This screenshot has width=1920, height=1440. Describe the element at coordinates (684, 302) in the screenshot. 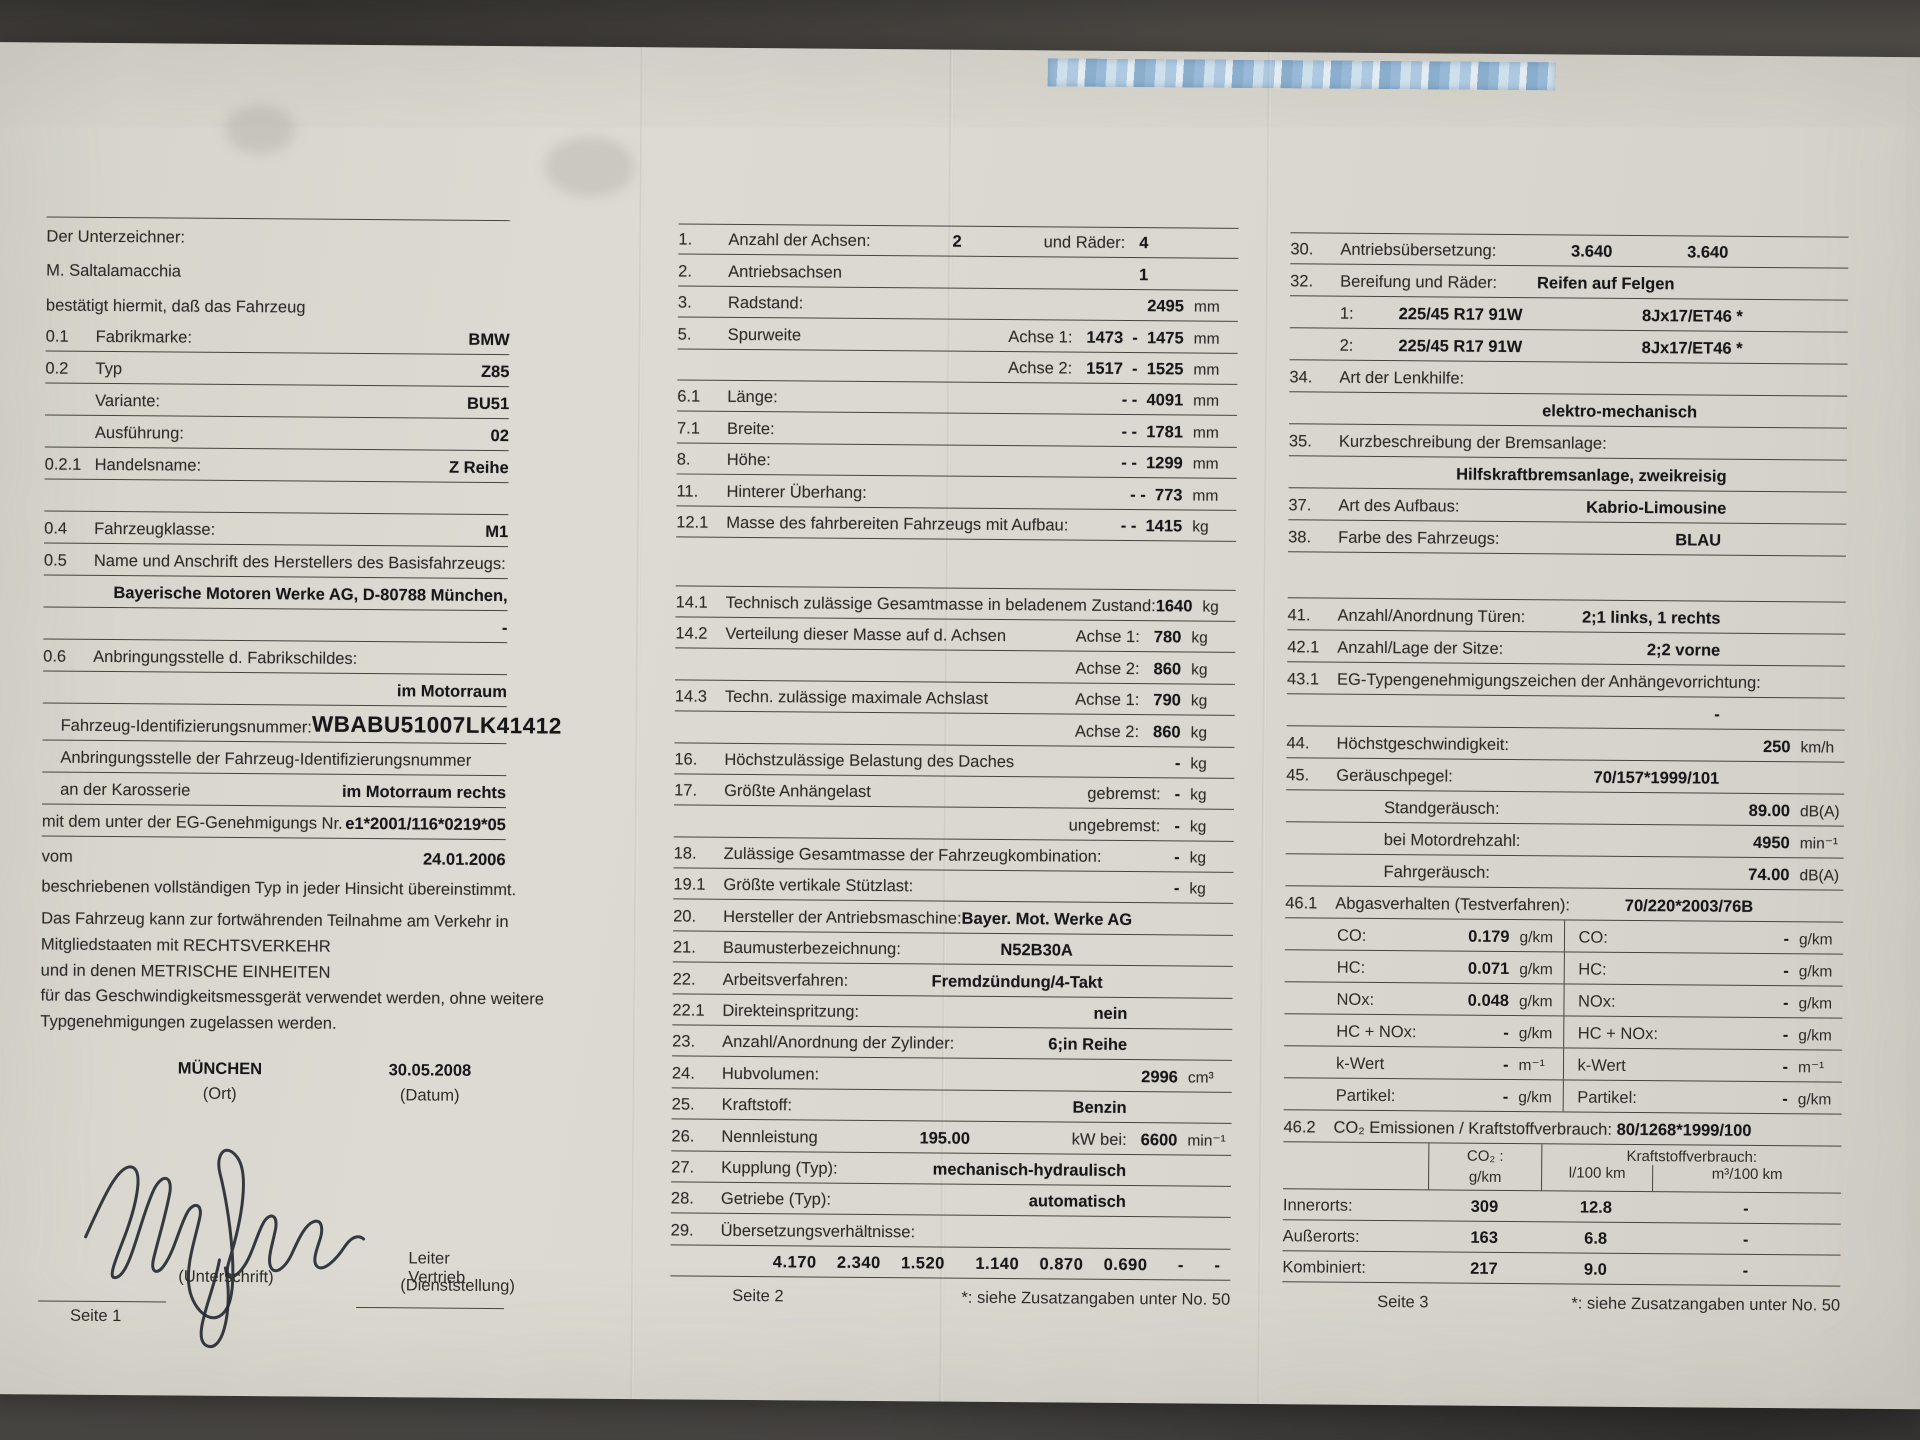

I see `field-number: 3.` at that location.